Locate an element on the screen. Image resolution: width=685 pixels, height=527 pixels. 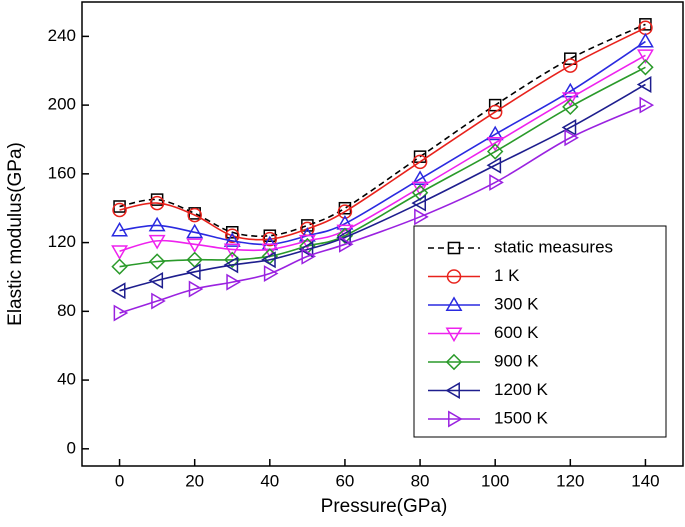
y-tick-label: 160 is located at coordinates (62, 172).